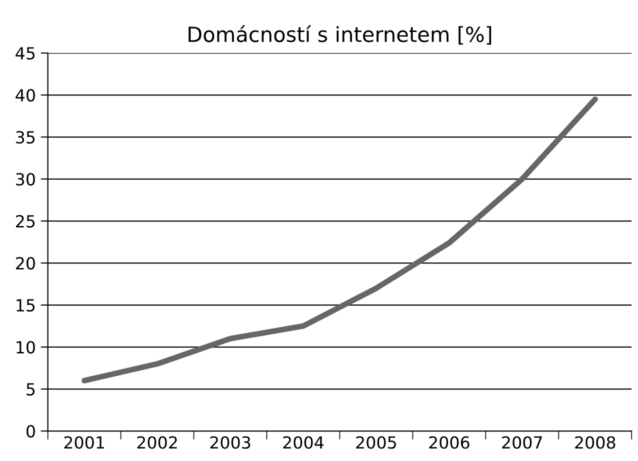  I want to click on y-tick-label: 35, so click(25, 137).